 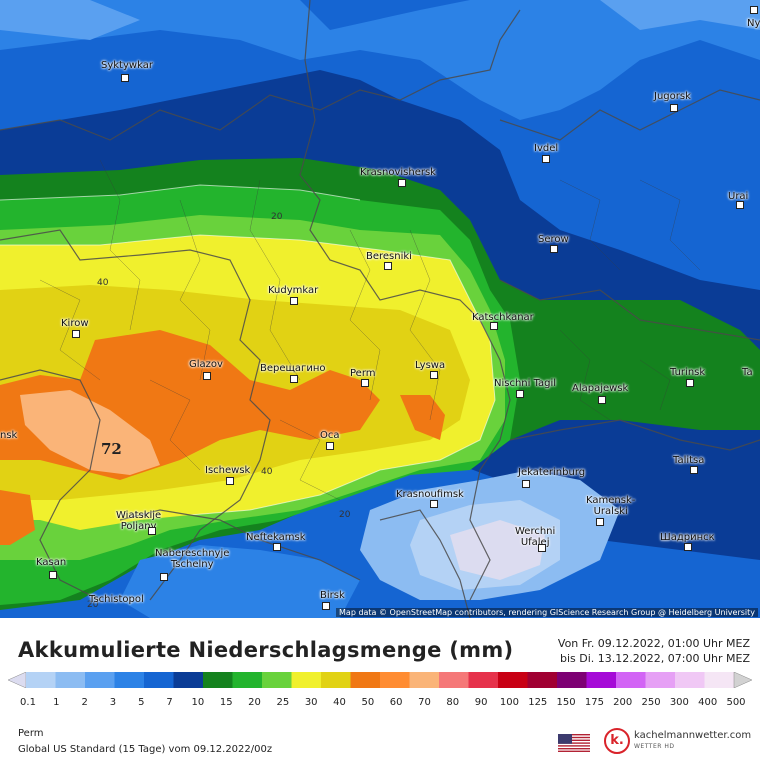 I want to click on field-7mm-sw, so click(x=240, y=581).